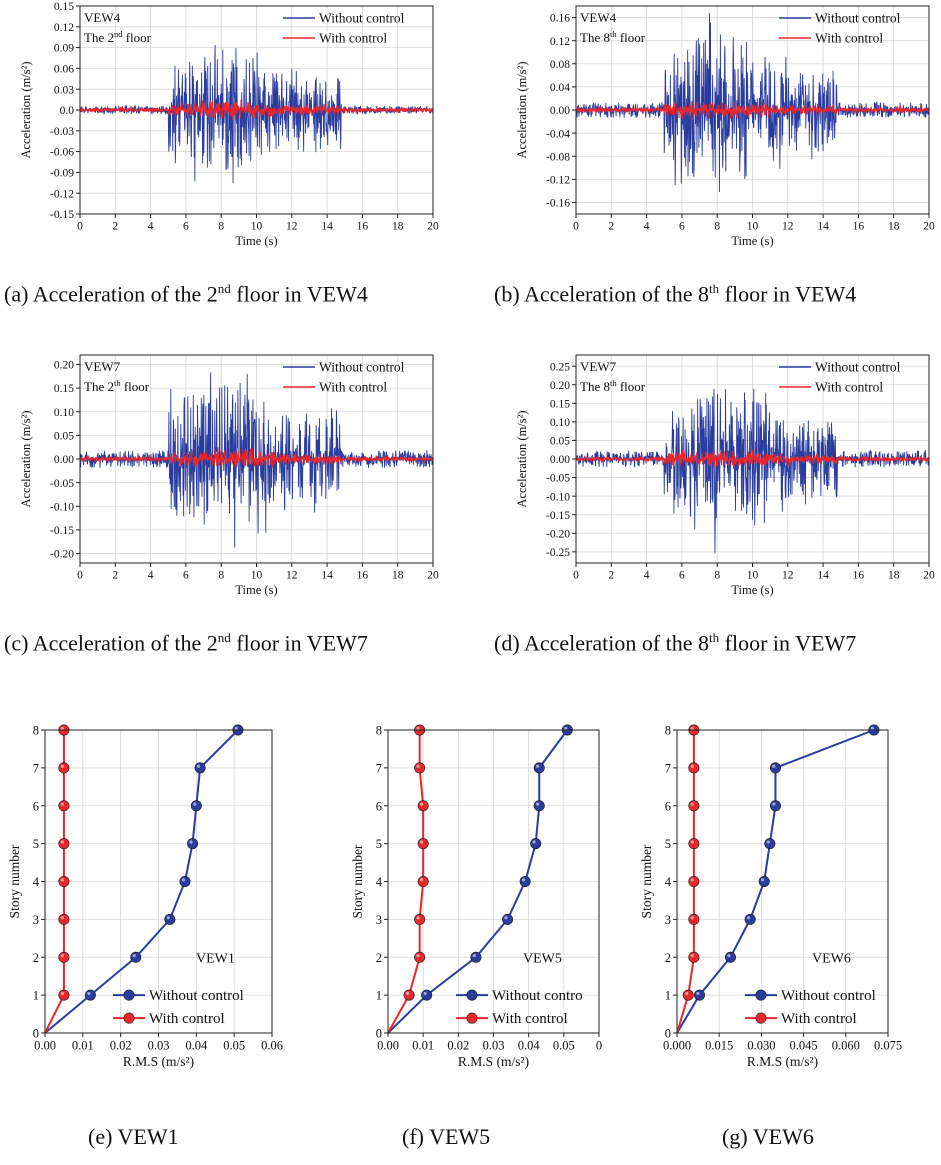 The height and width of the screenshot is (1165, 941). I want to click on x-tick-label: 0.00, so click(45, 1046).